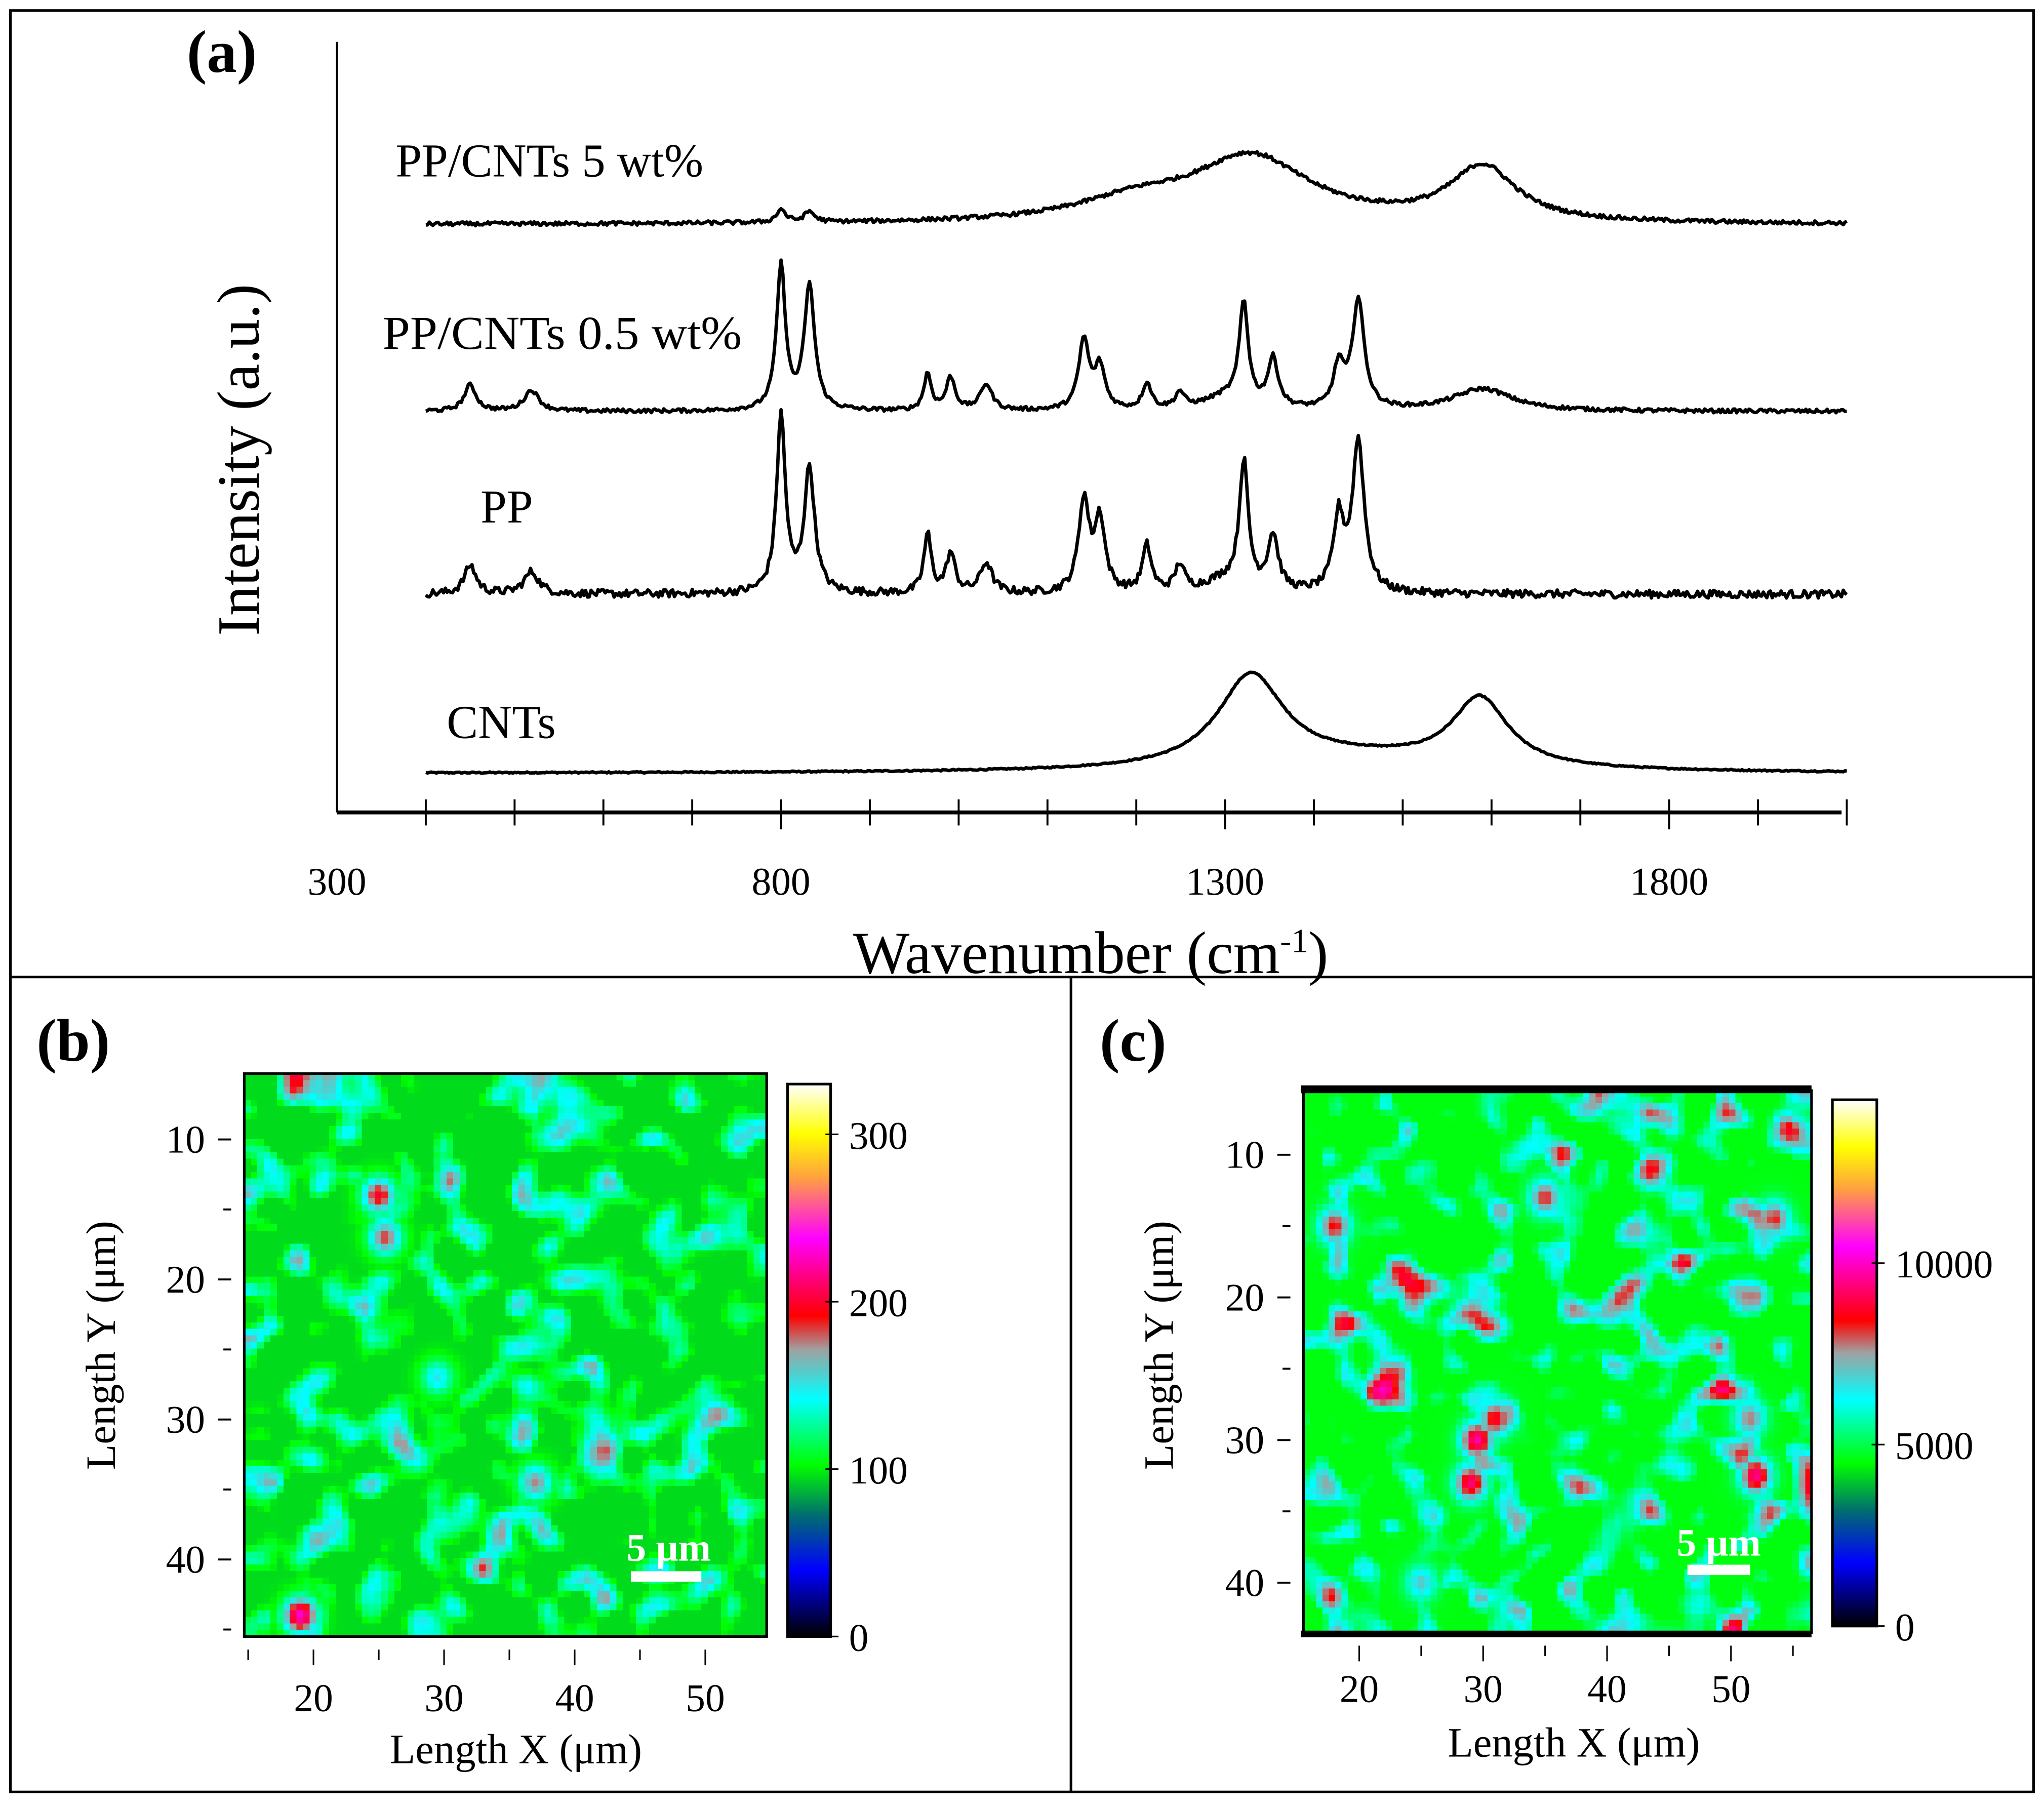 This screenshot has height=1809, width=2044. I want to click on scale-bar-label-b: 5 μm, so click(669, 1548).